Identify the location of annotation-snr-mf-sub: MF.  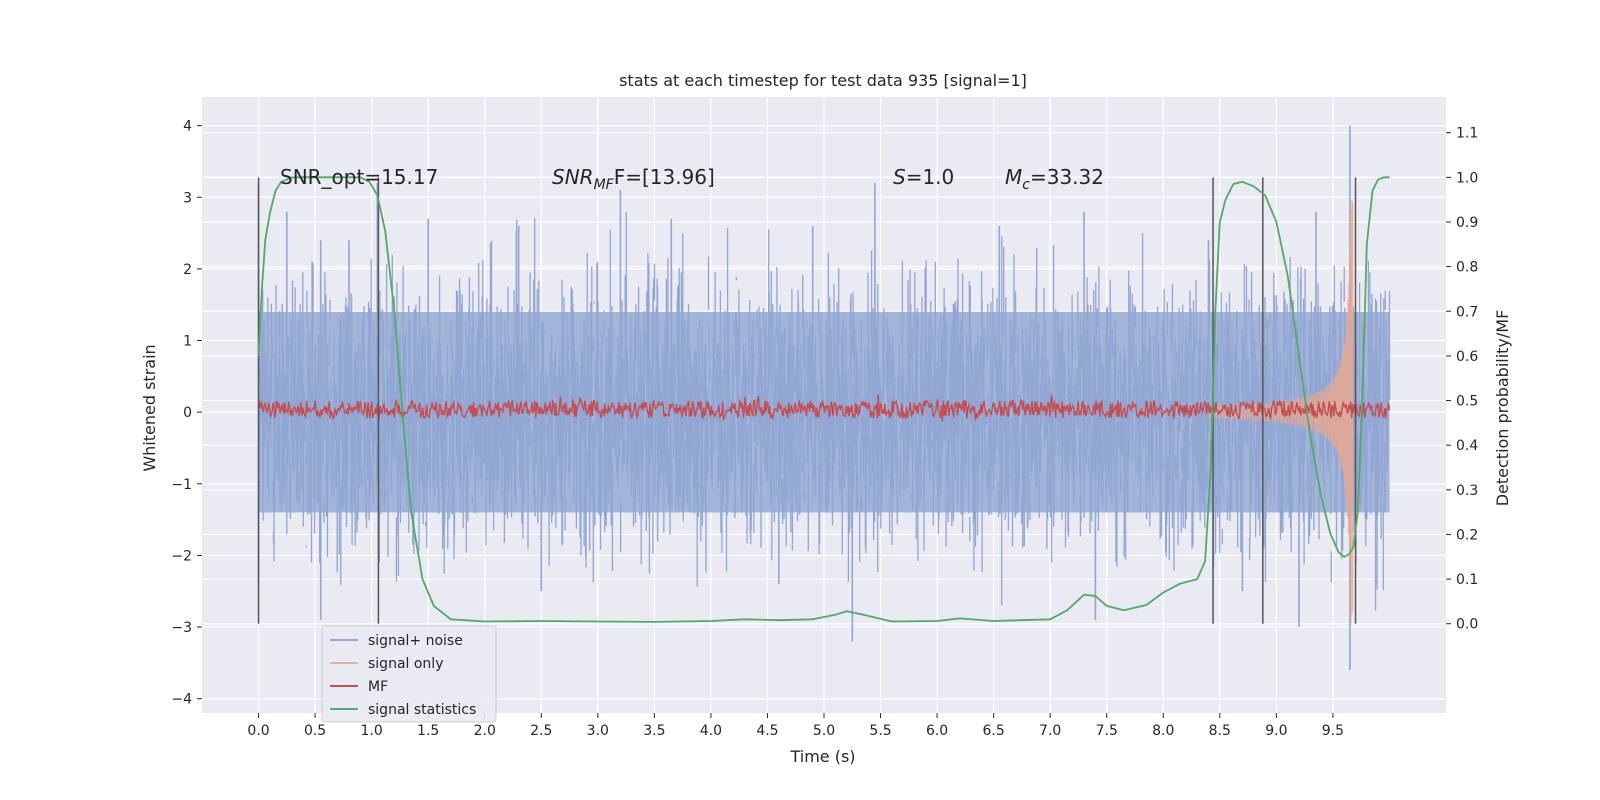
(604, 185).